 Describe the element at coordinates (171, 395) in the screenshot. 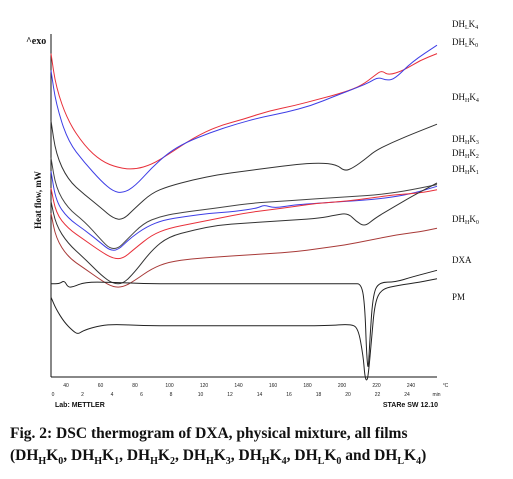

I see `time-tick-4: 8` at that location.